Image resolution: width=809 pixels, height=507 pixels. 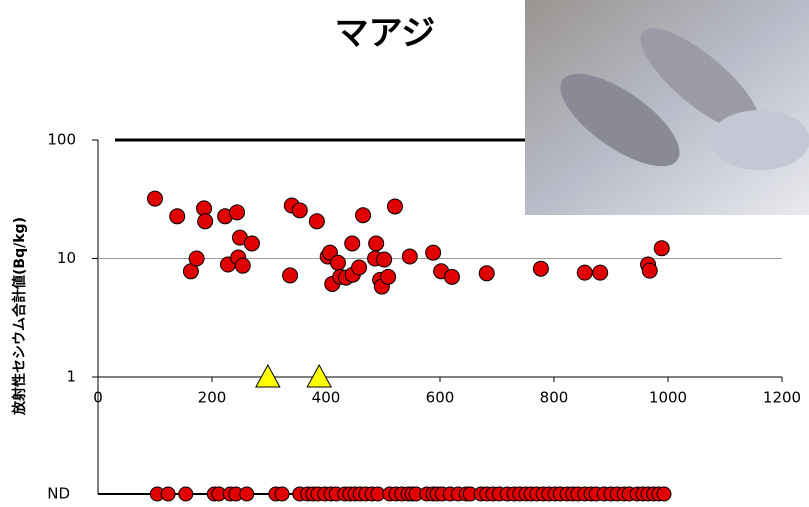 What do you see at coordinates (326, 398) in the screenshot?
I see `x-tick-label: 400` at bounding box center [326, 398].